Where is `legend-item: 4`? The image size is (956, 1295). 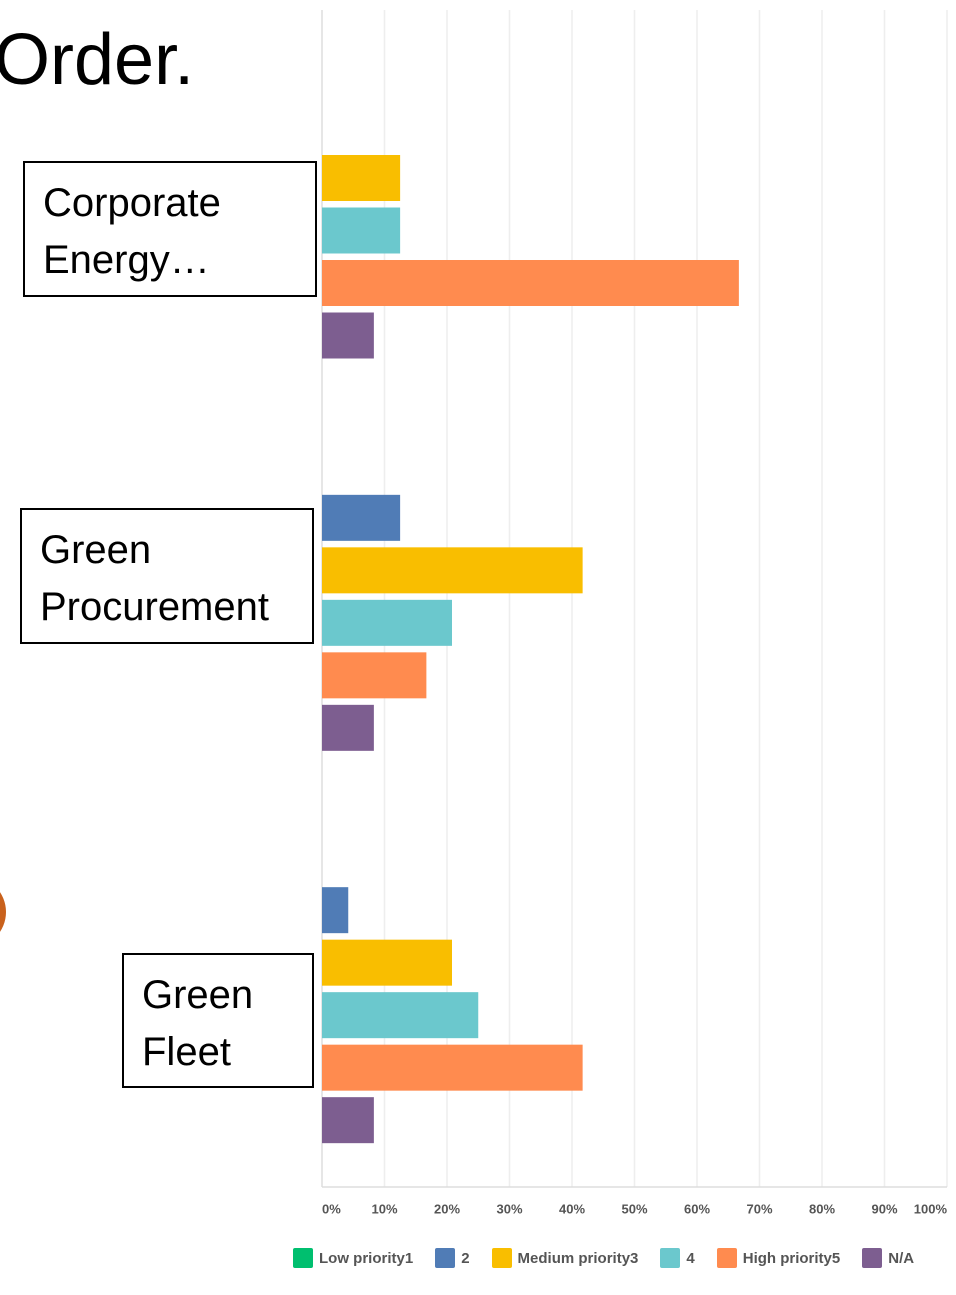
legend-item: 4 is located at coordinates (677, 1258).